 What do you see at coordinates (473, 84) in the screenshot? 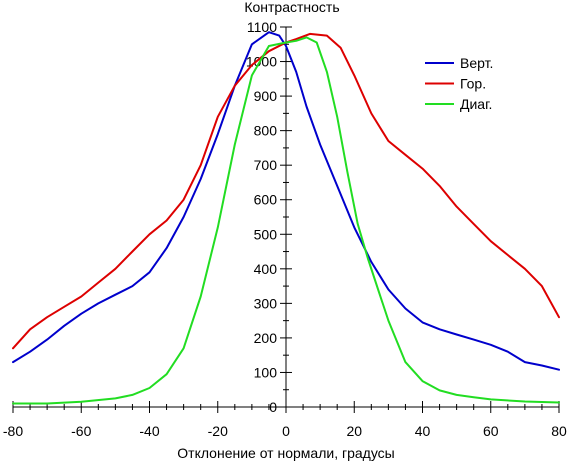
I see `legend-label: Гор.` at bounding box center [473, 84].